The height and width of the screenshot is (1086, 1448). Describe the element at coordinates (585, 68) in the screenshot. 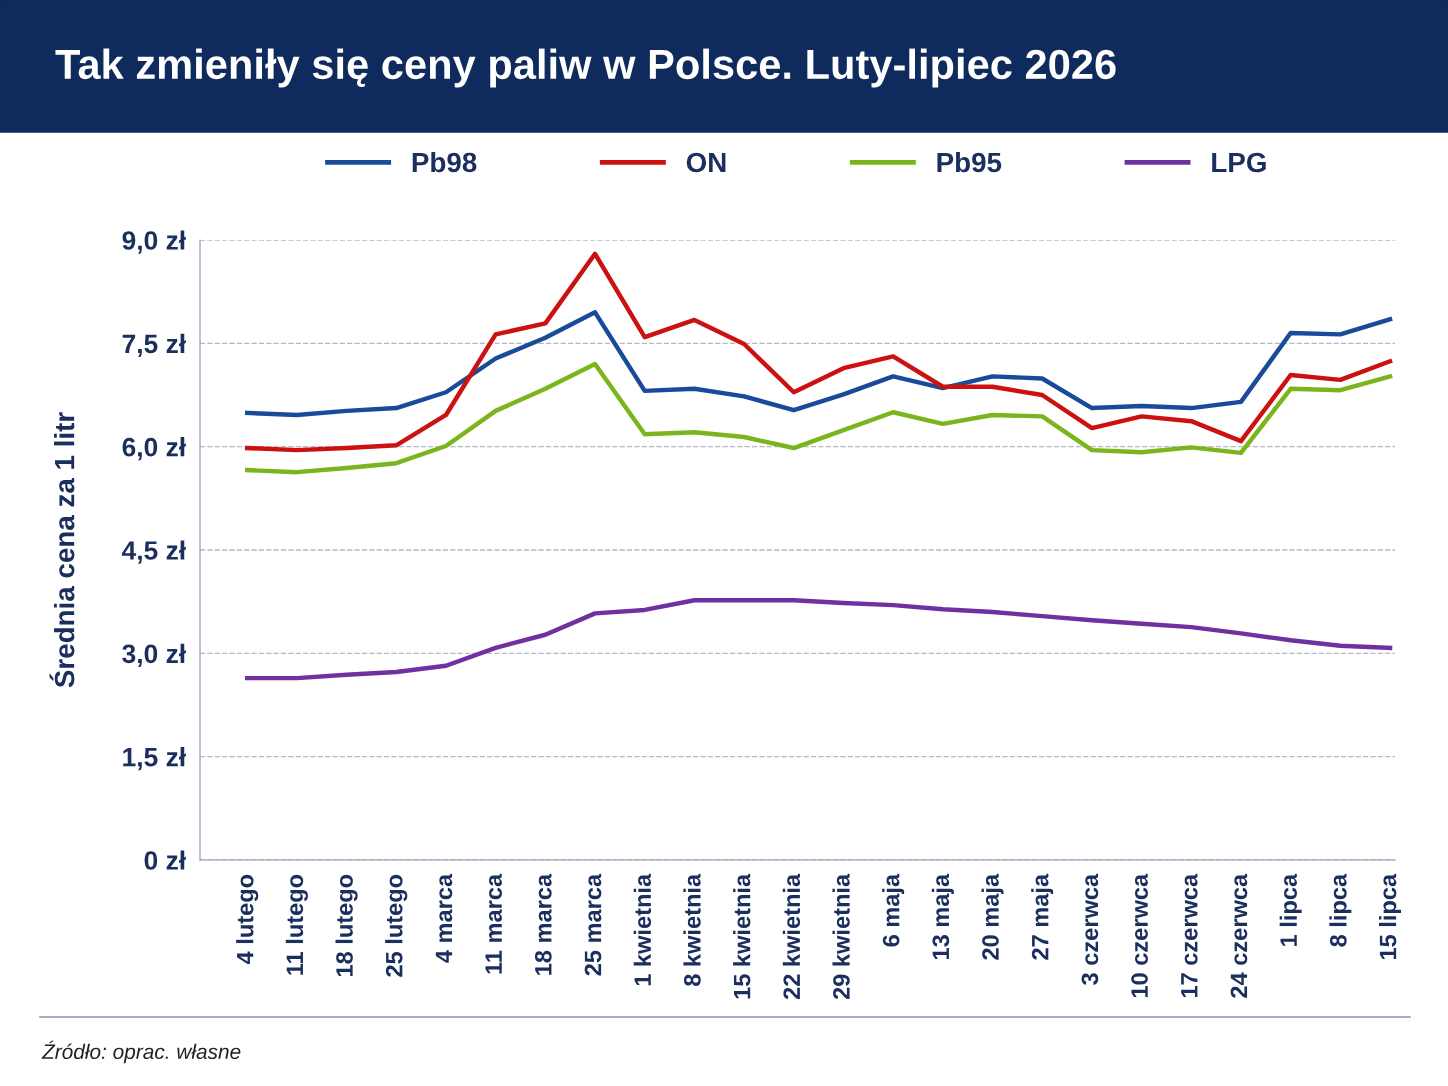

I see `chart-title: Tak zmieniły się ceny paliw w Polsce. Luty-lipiec 2026` at that location.